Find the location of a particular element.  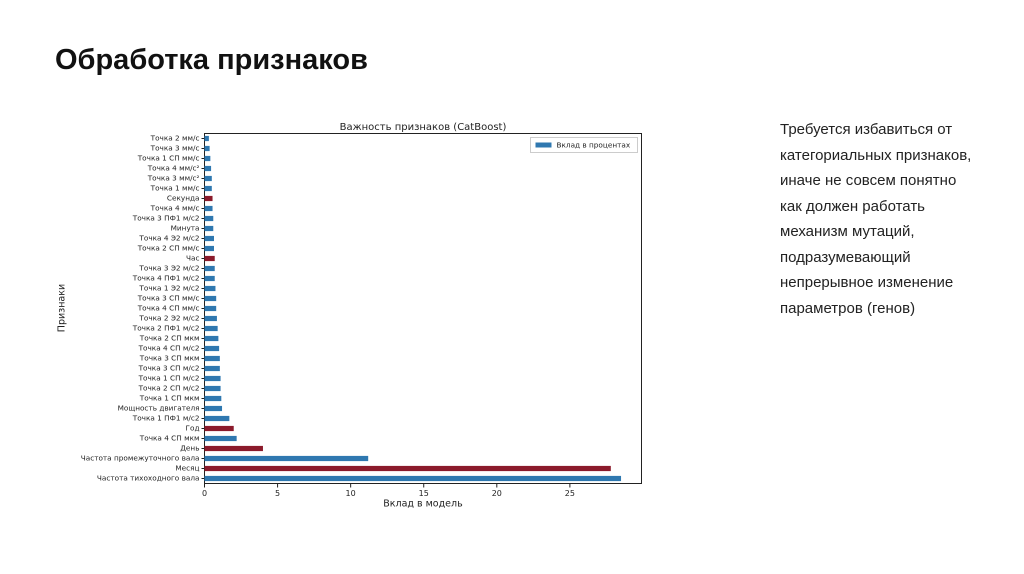

y-tick-label: Точка 1 ПФ1 м/с2 is located at coordinates (166, 418).